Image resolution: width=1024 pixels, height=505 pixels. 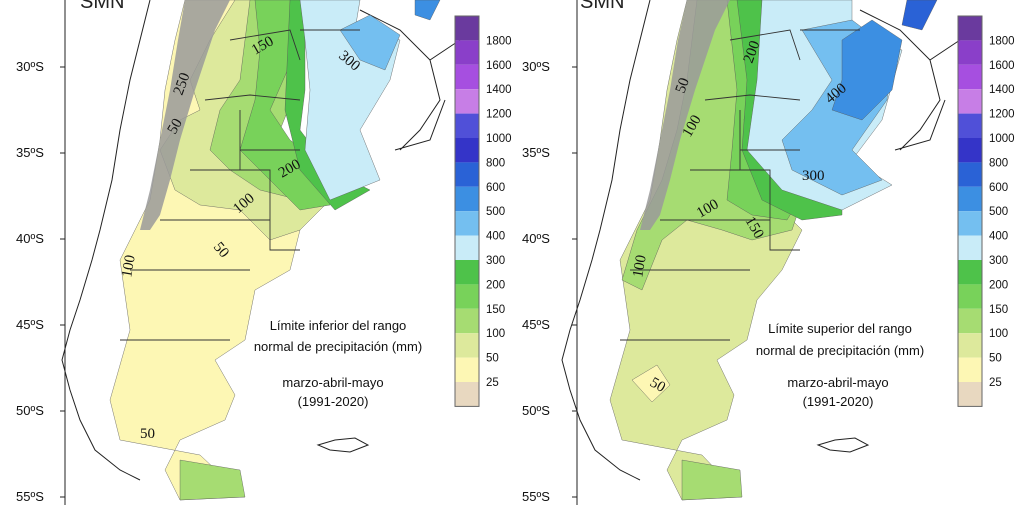 I want to click on lat-axis: 30ºS 35ºS 40ºS 45ºS 50ºS 55ºS, so click(x=549, y=281).